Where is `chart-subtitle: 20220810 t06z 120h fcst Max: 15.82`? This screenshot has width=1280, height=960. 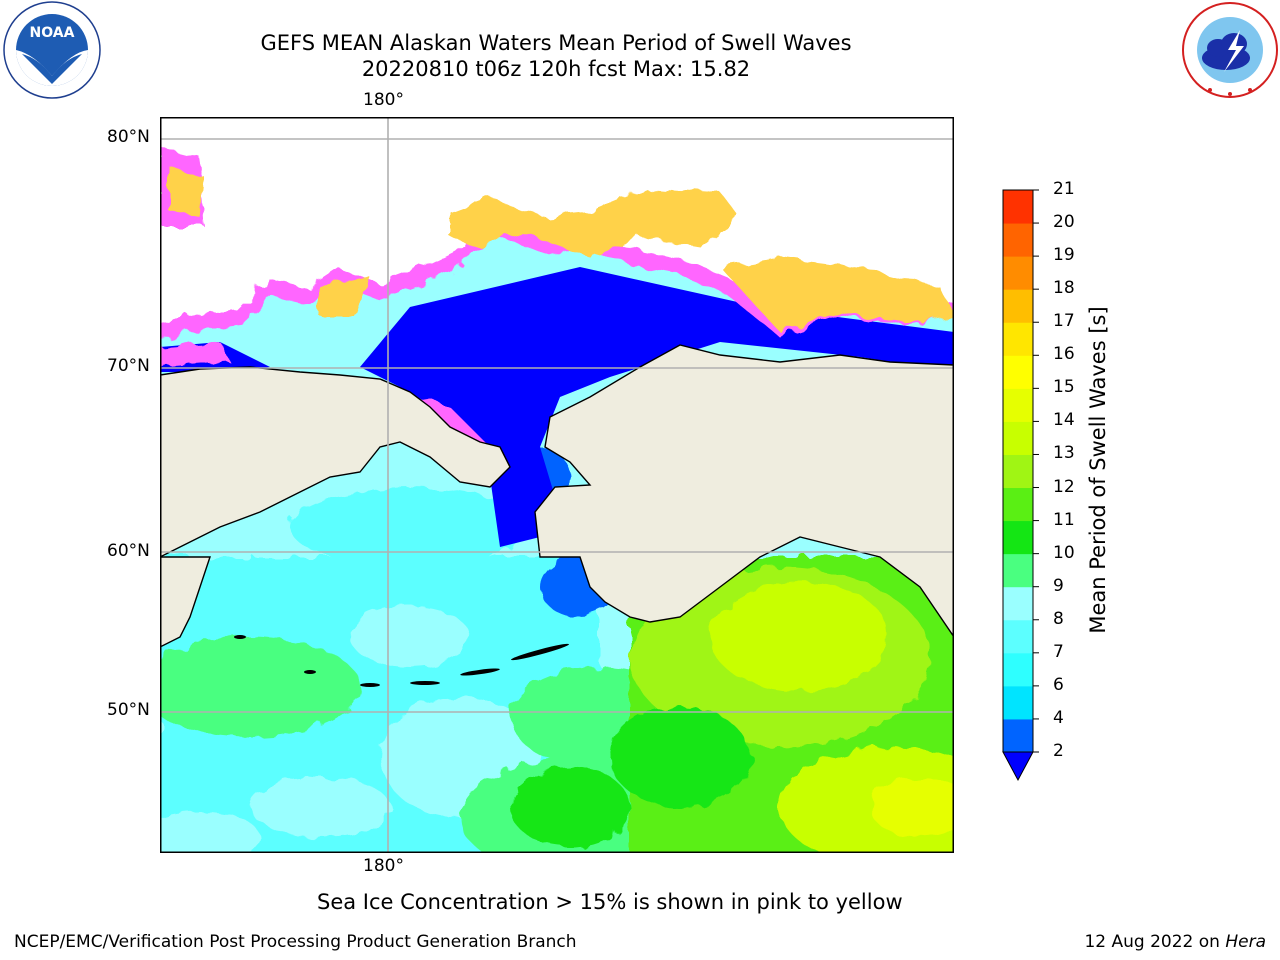
chart-subtitle: 20220810 t06z 120h fcst Max: 15.82 is located at coordinates (556, 69).